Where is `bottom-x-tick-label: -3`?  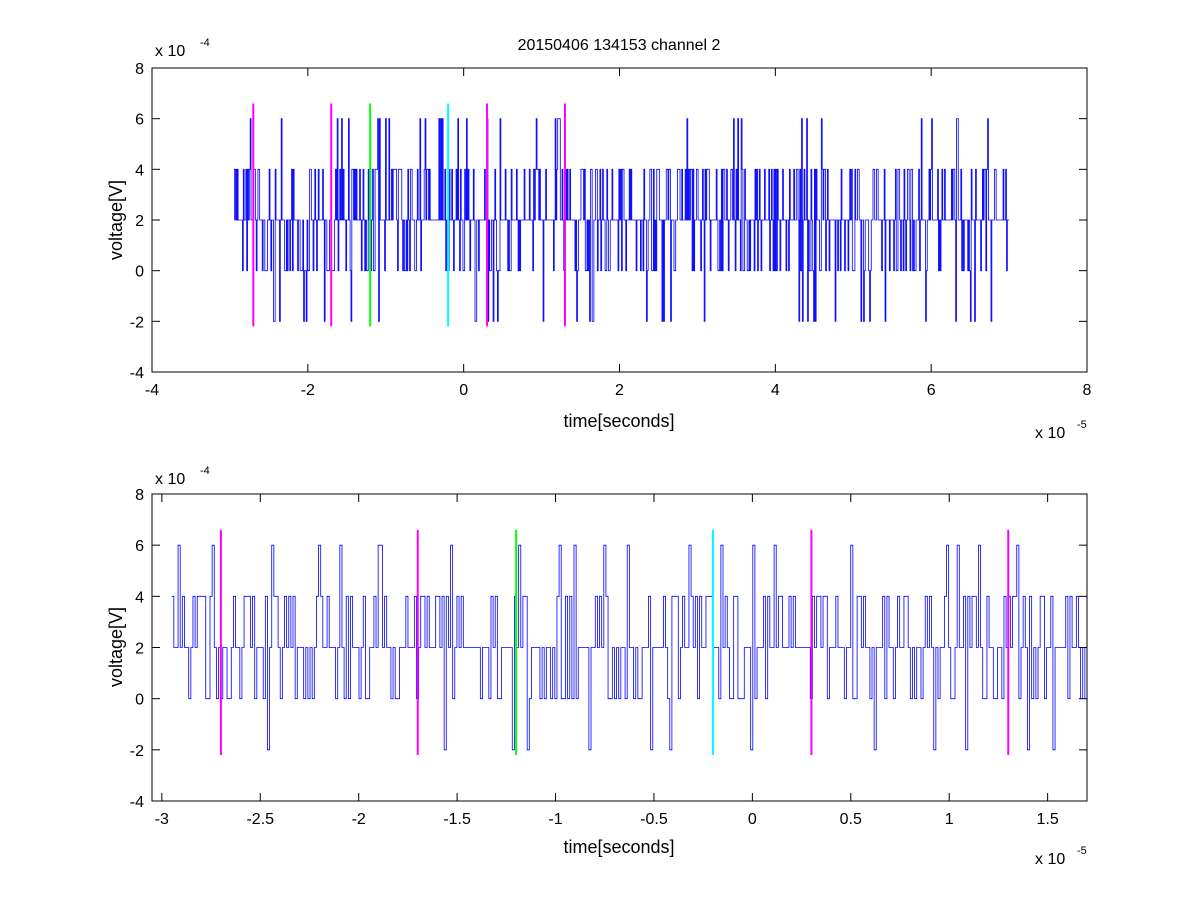
bottom-x-tick-label: -3 is located at coordinates (162, 819).